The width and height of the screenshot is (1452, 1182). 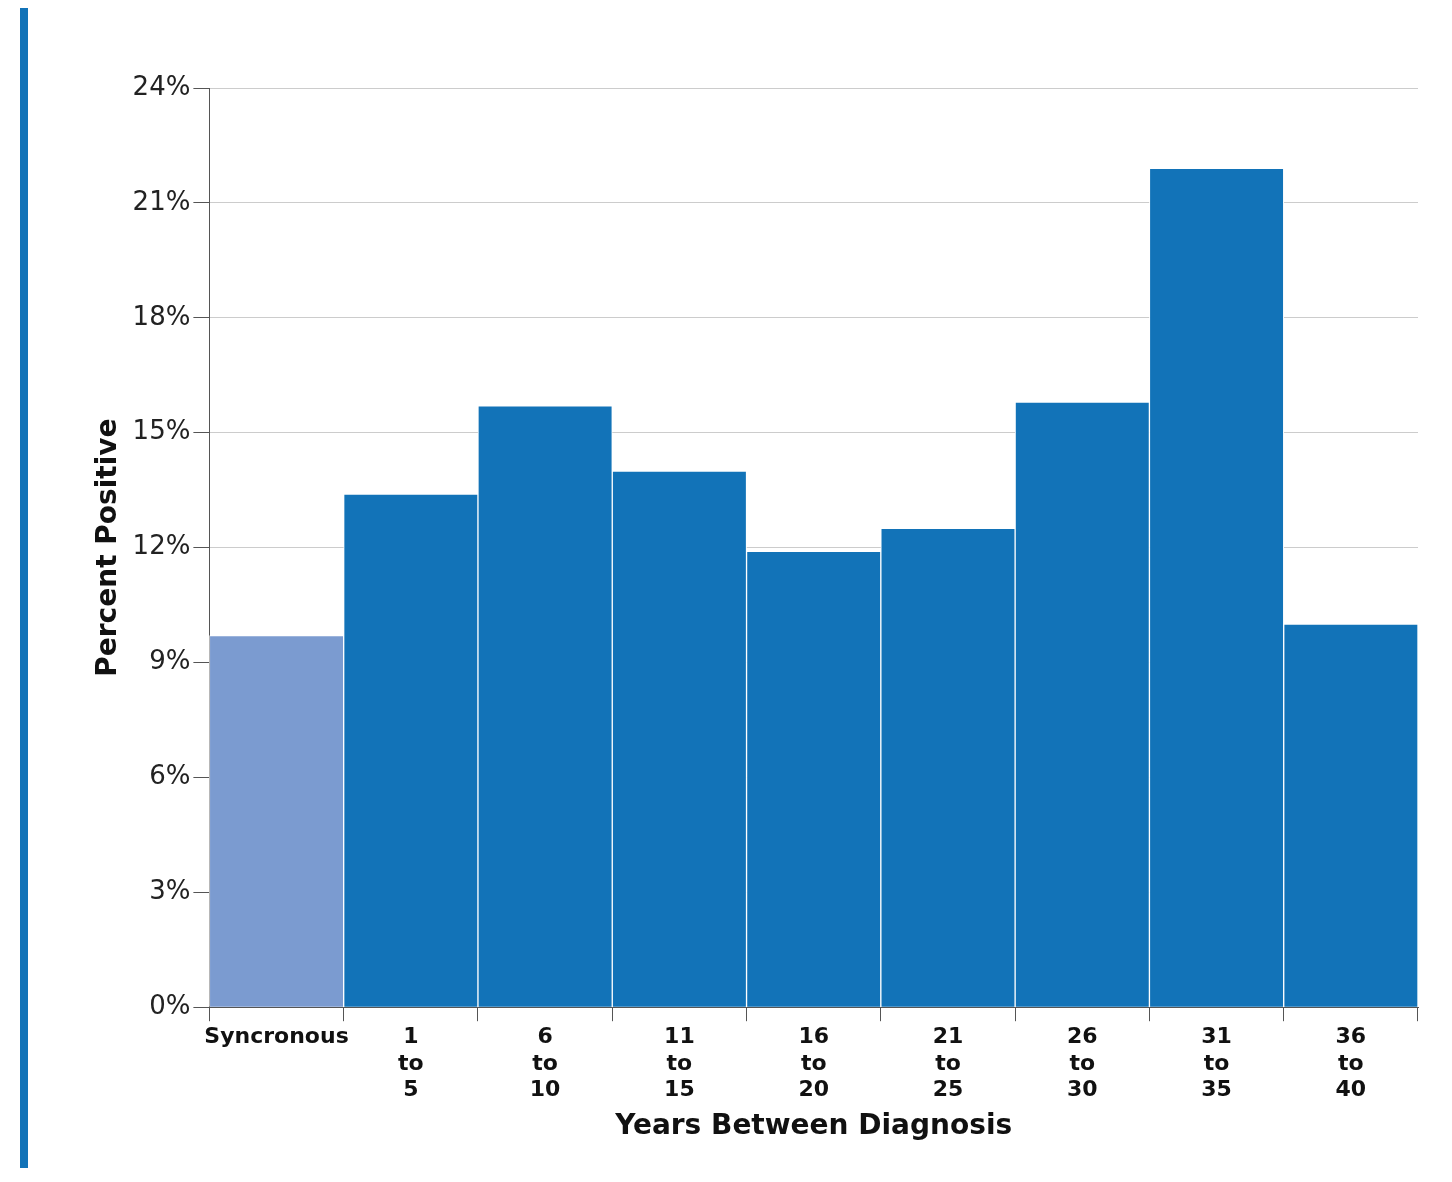 I want to click on y-tick-label: 18%, so click(x=161, y=315).